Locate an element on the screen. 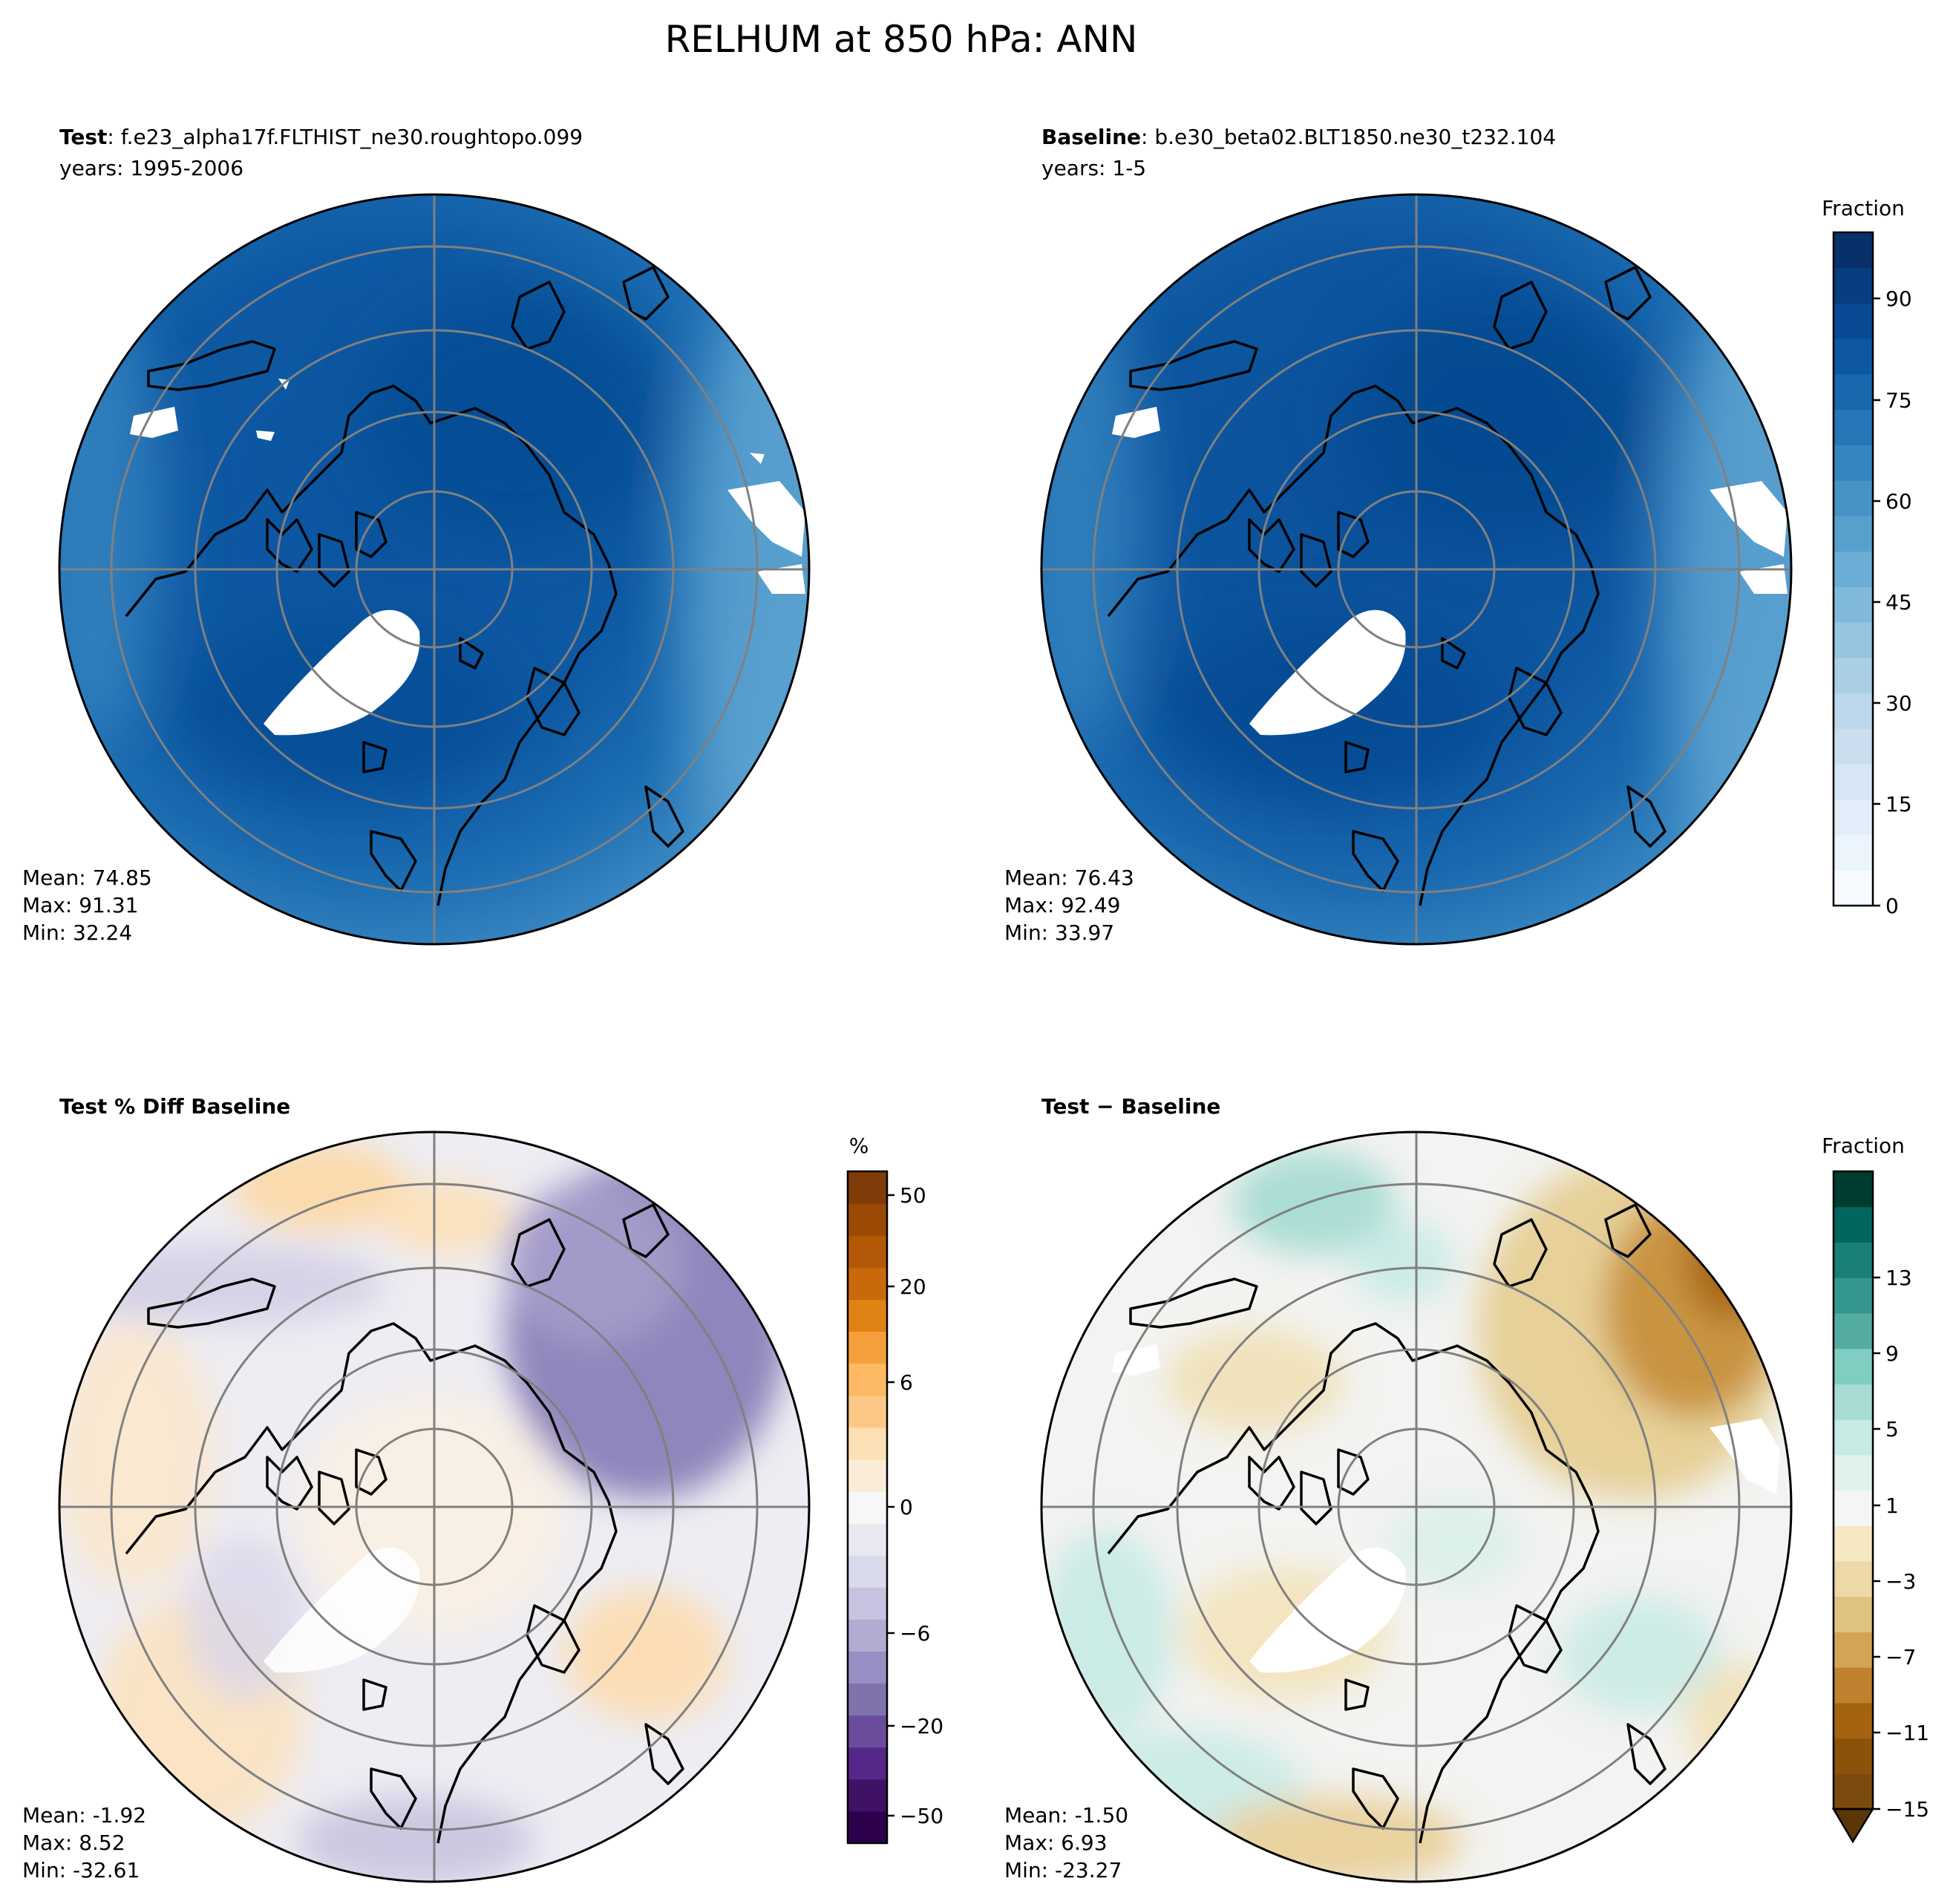  colorbar-percent: % −50 −20 −6 0 6 20 50 is located at coordinates (894, 1489).